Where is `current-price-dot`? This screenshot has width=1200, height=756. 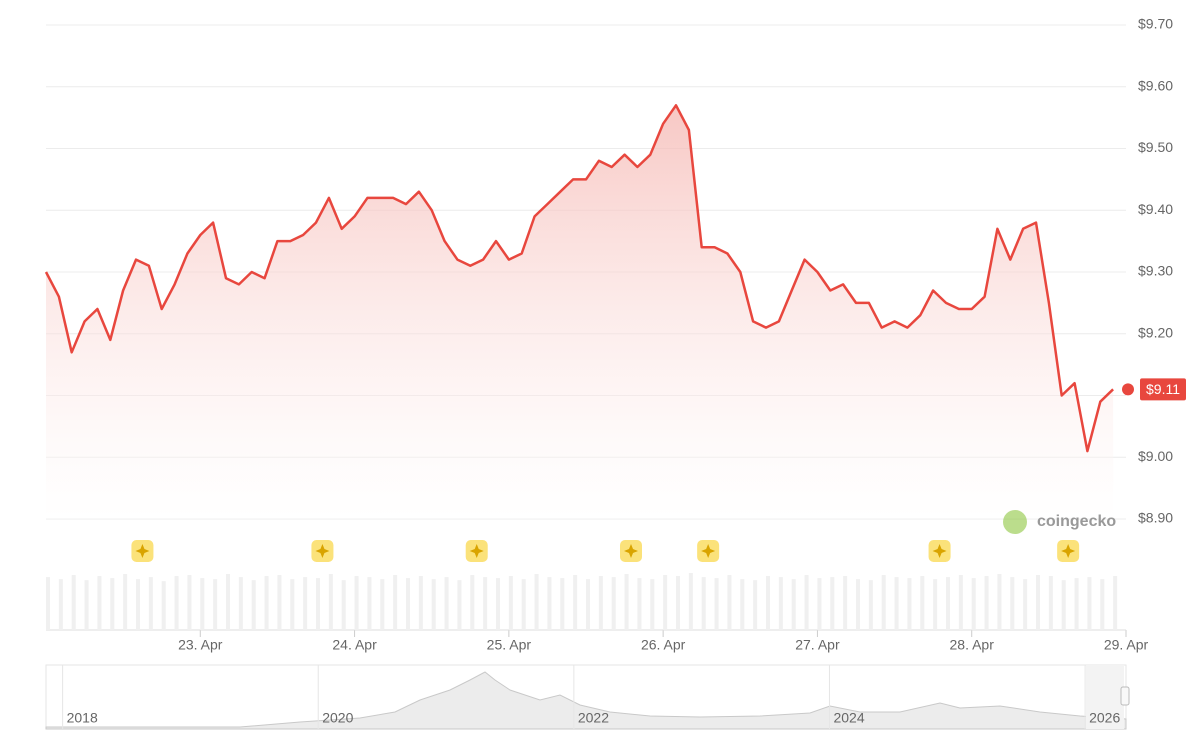
current-price-dot is located at coordinates (1128, 389).